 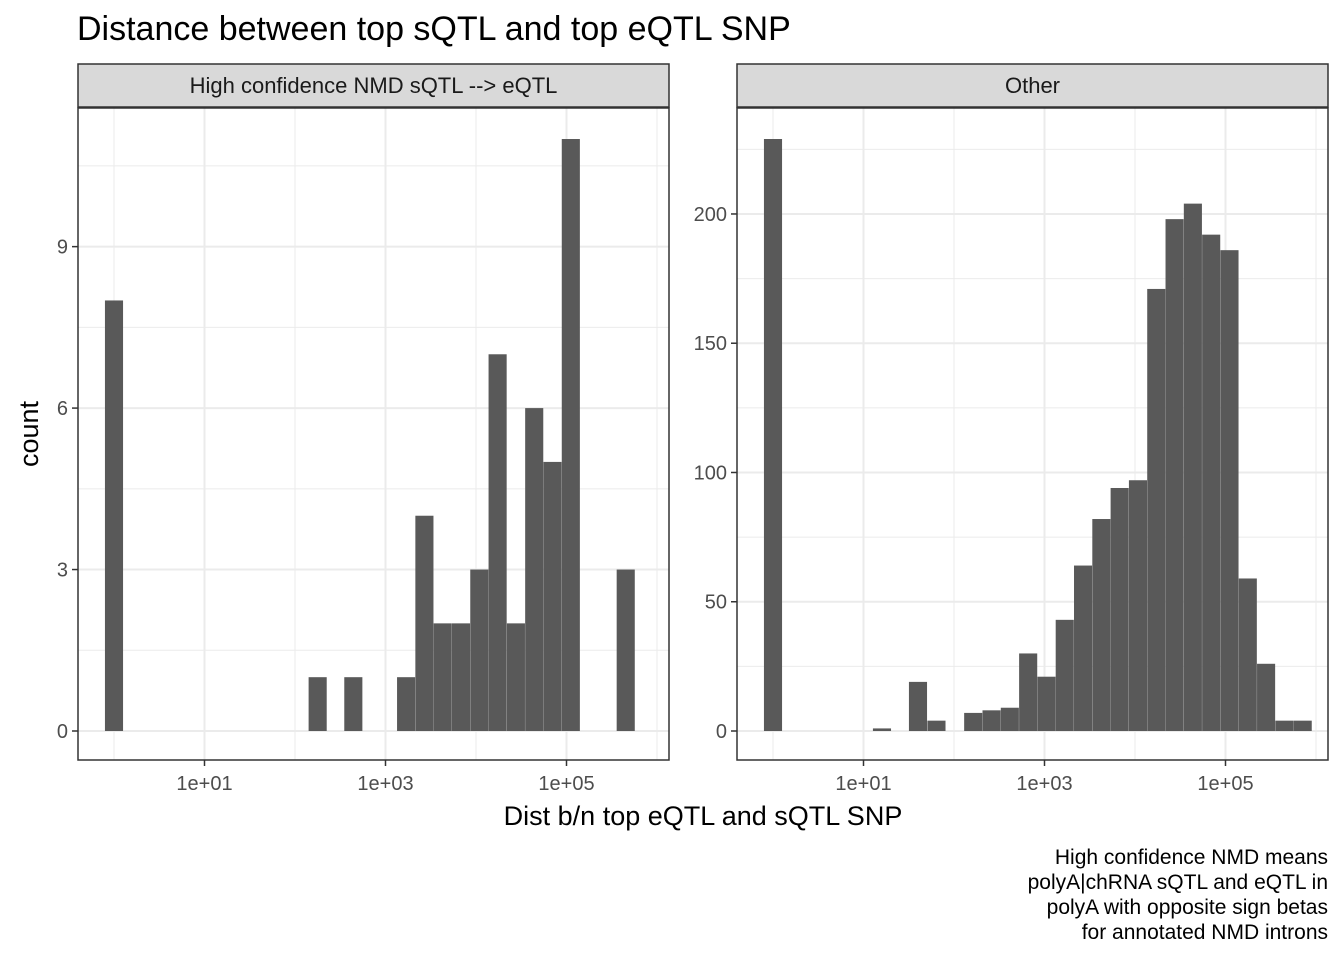 I want to click on caption-line: High confidence NMD means, so click(x=1191, y=857).